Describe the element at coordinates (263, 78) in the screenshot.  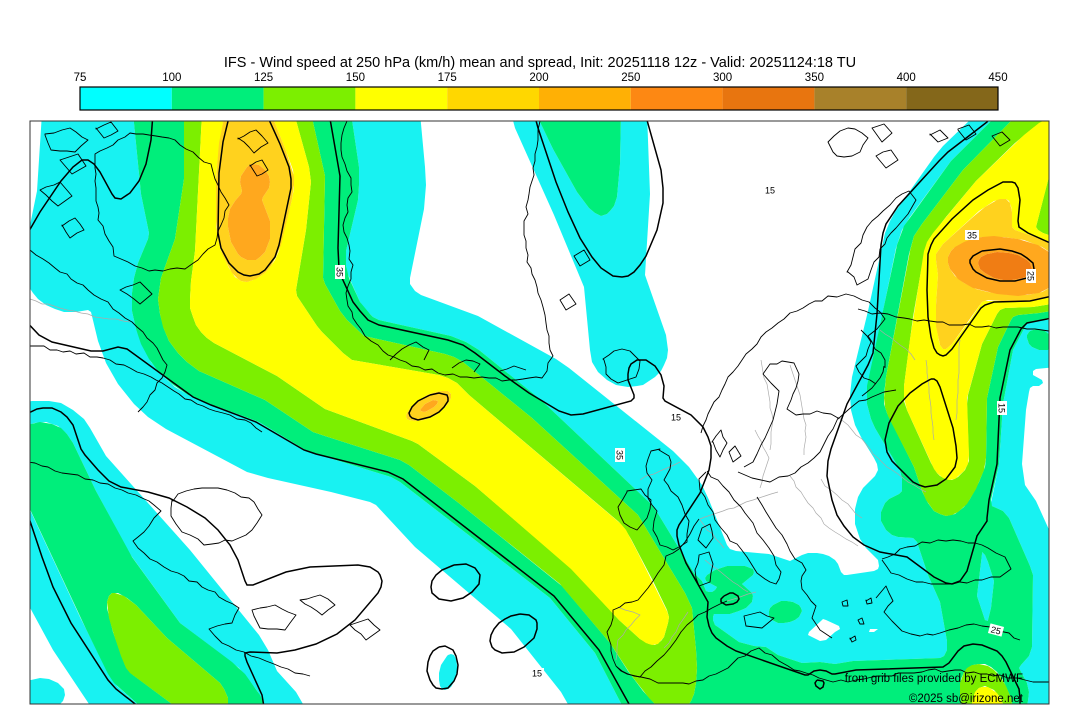
I see `svg-text: 125` at that location.